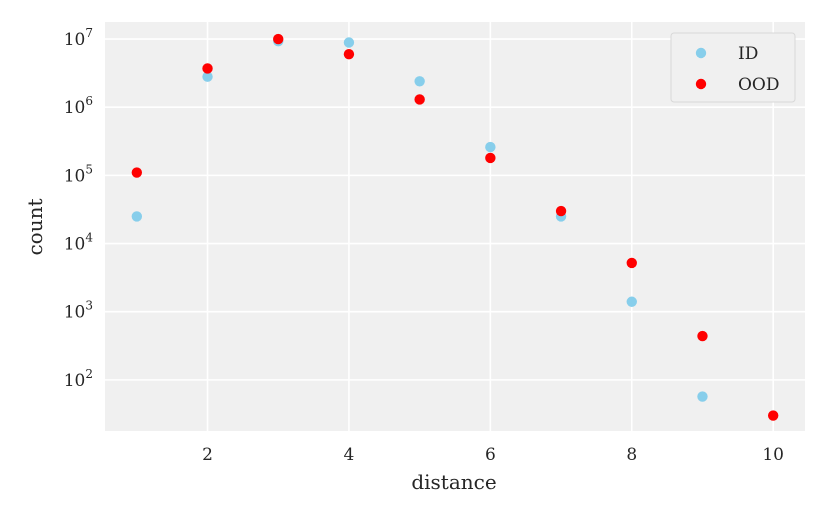 The width and height of the screenshot is (830, 519). I want to click on legend-label-ood: OOD, so click(759, 85).